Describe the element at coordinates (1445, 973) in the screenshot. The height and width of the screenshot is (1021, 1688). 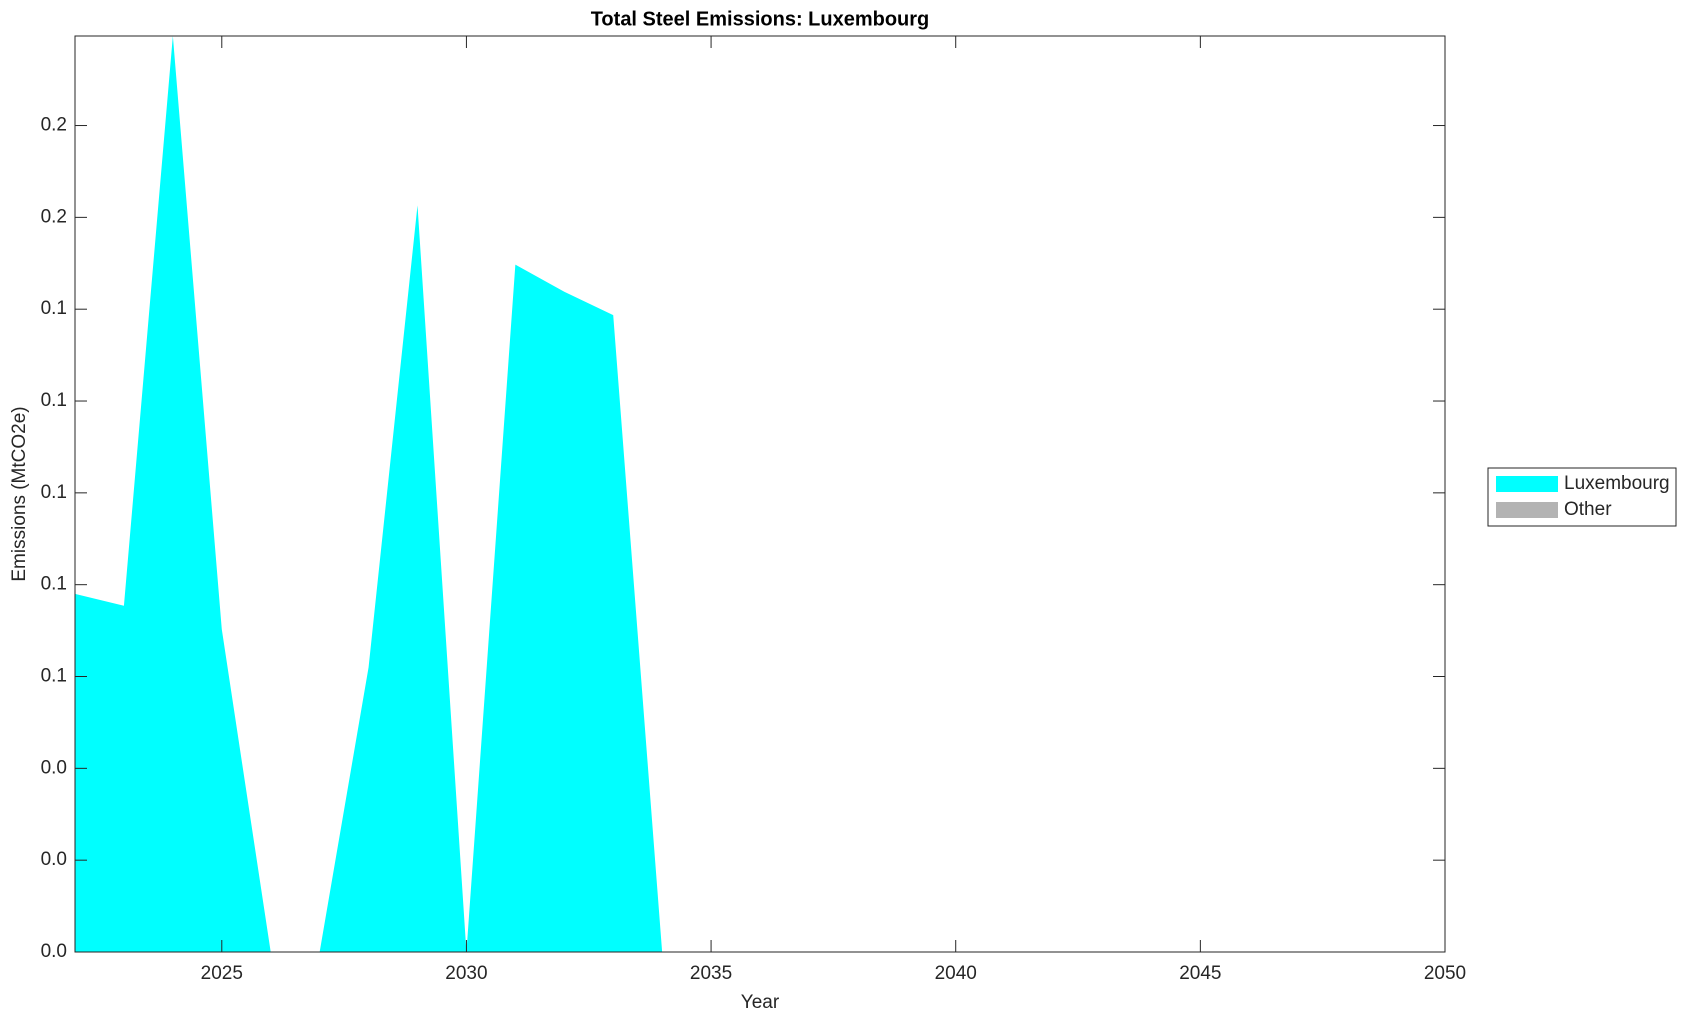
I see `x-tick-label: 2050` at that location.